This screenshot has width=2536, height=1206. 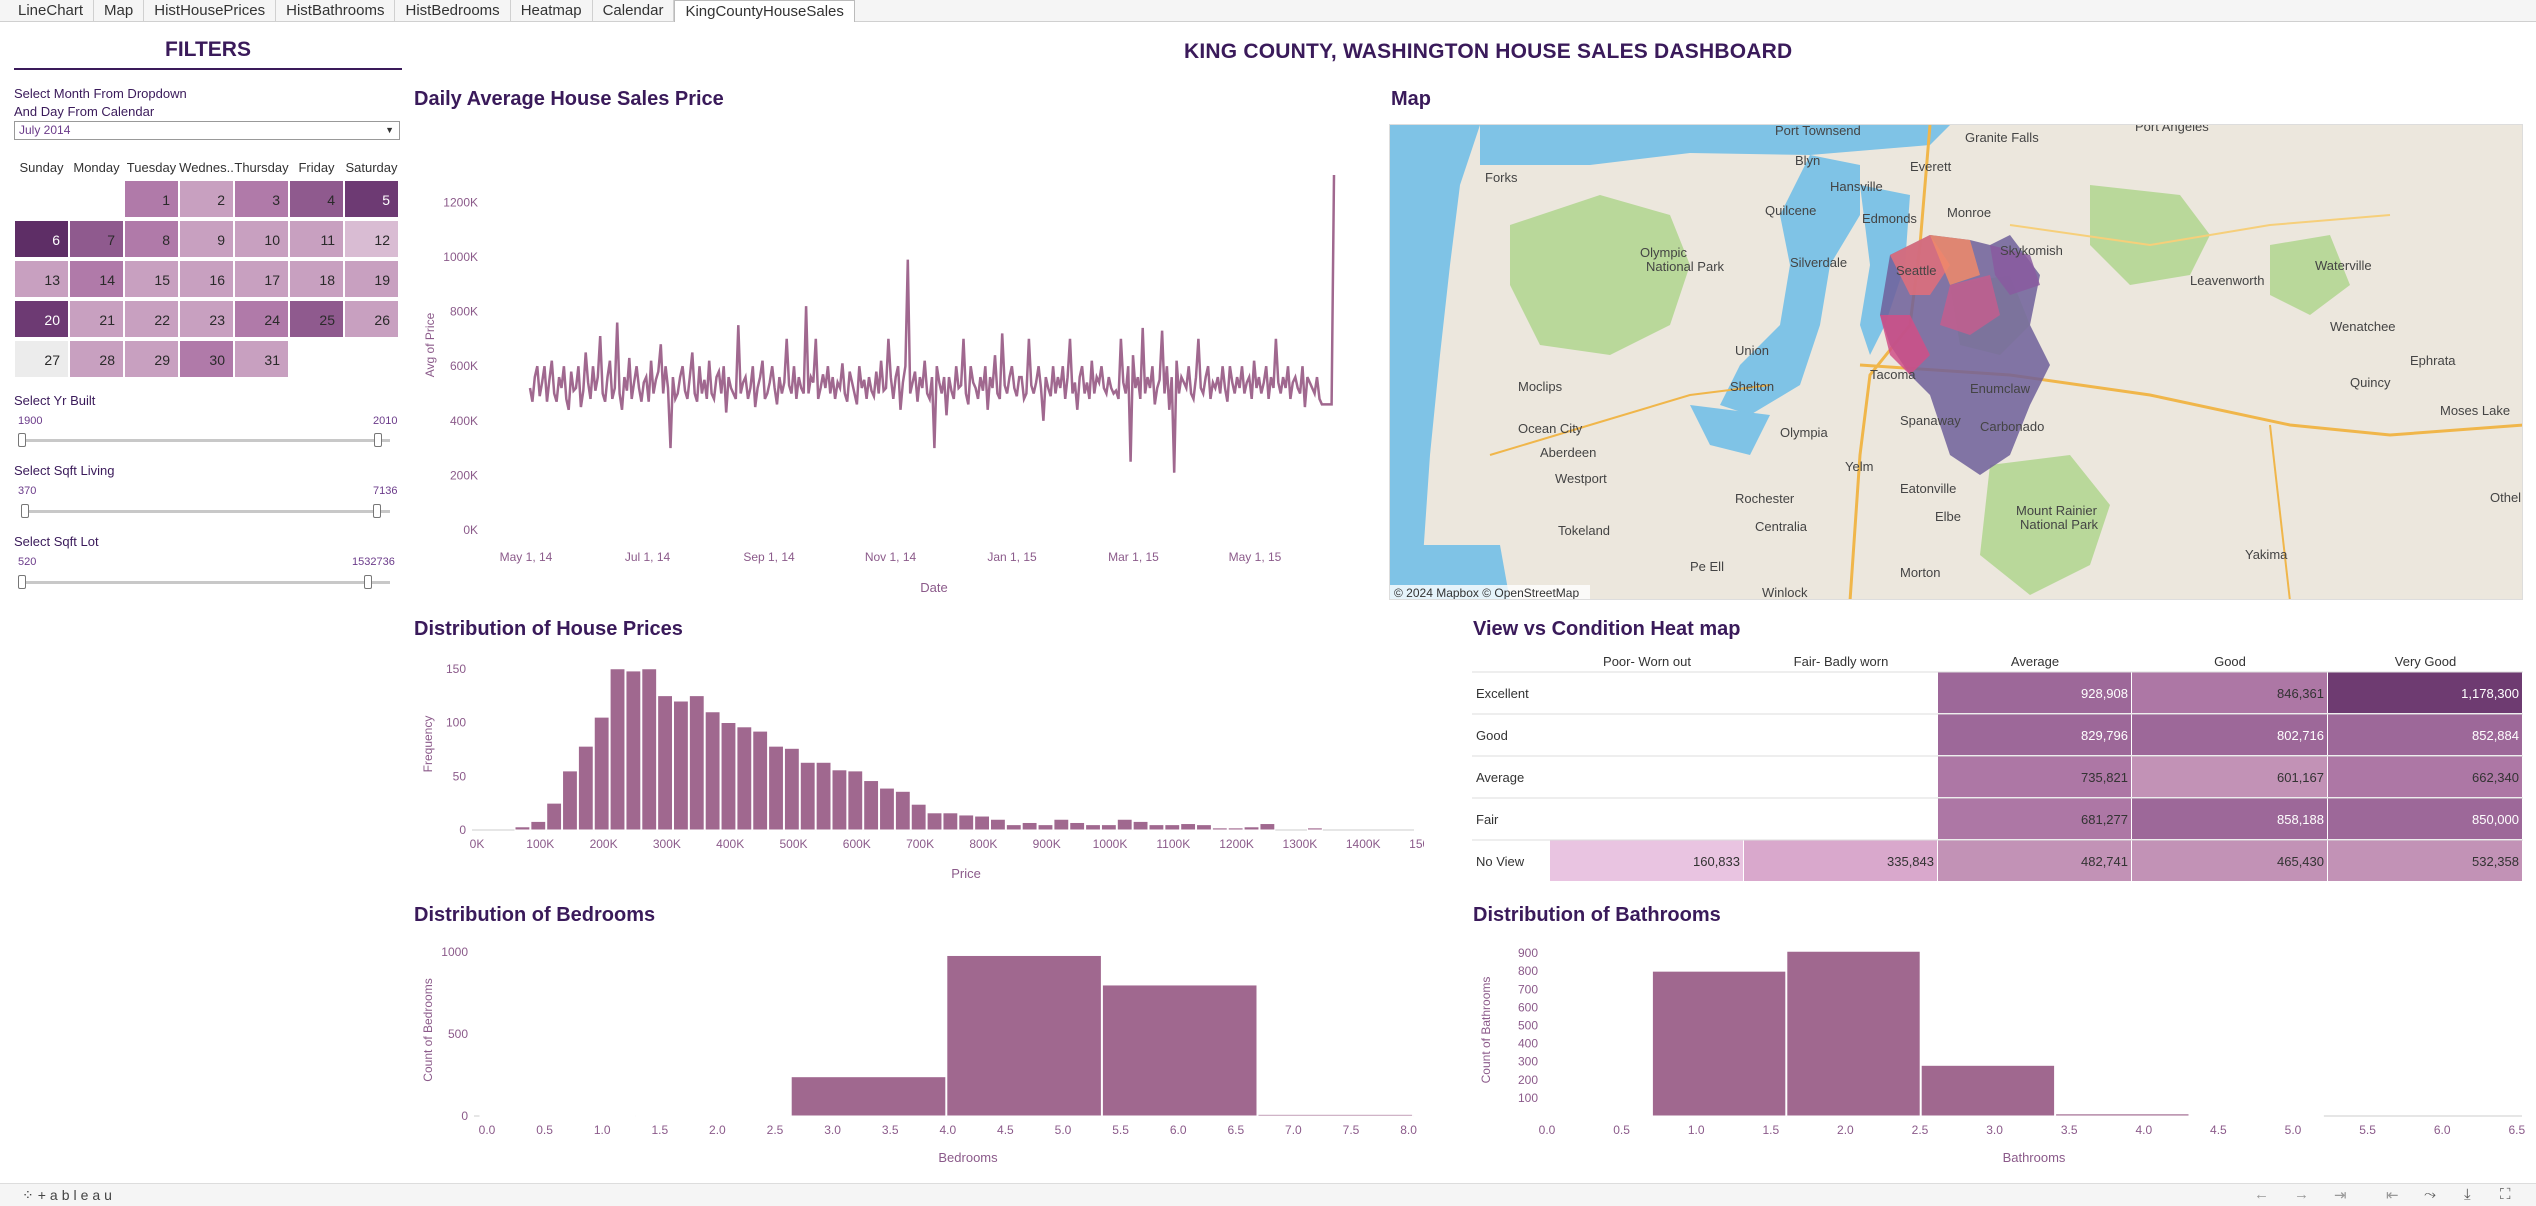 What do you see at coordinates (456, 669) in the screenshot?
I see `y-tick-label: 150` at bounding box center [456, 669].